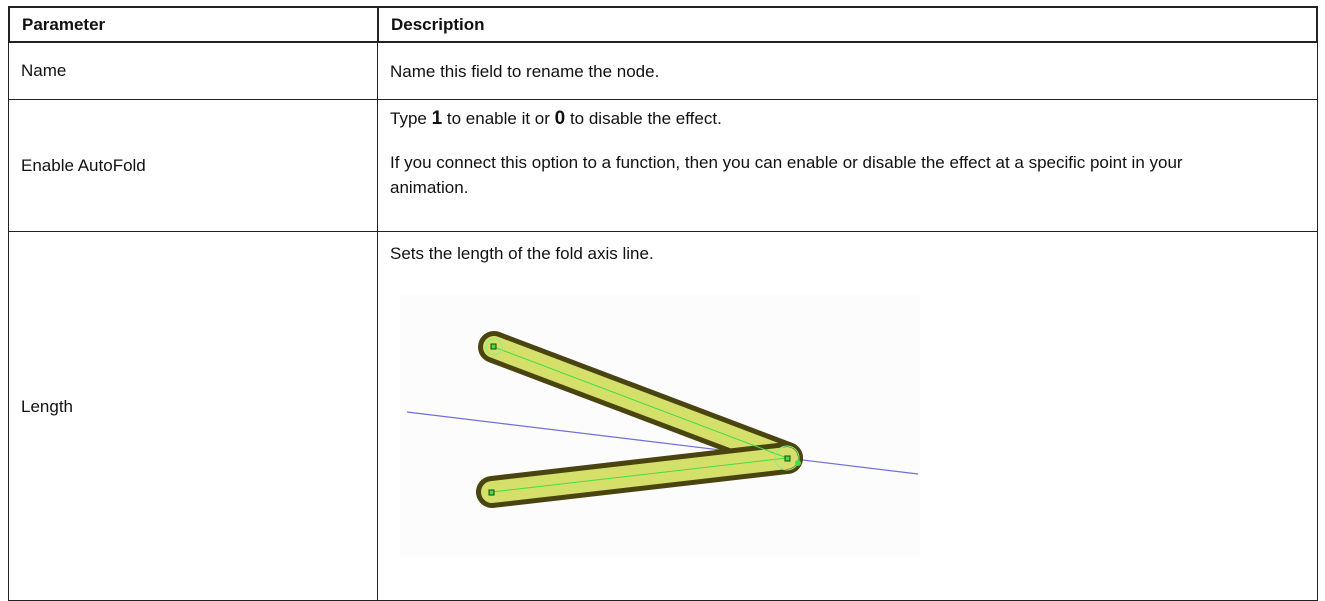 Image resolution: width=1325 pixels, height=601 pixels. What do you see at coordinates (83, 165) in the screenshot?
I see `parameter: Enable AutoFold` at bounding box center [83, 165].